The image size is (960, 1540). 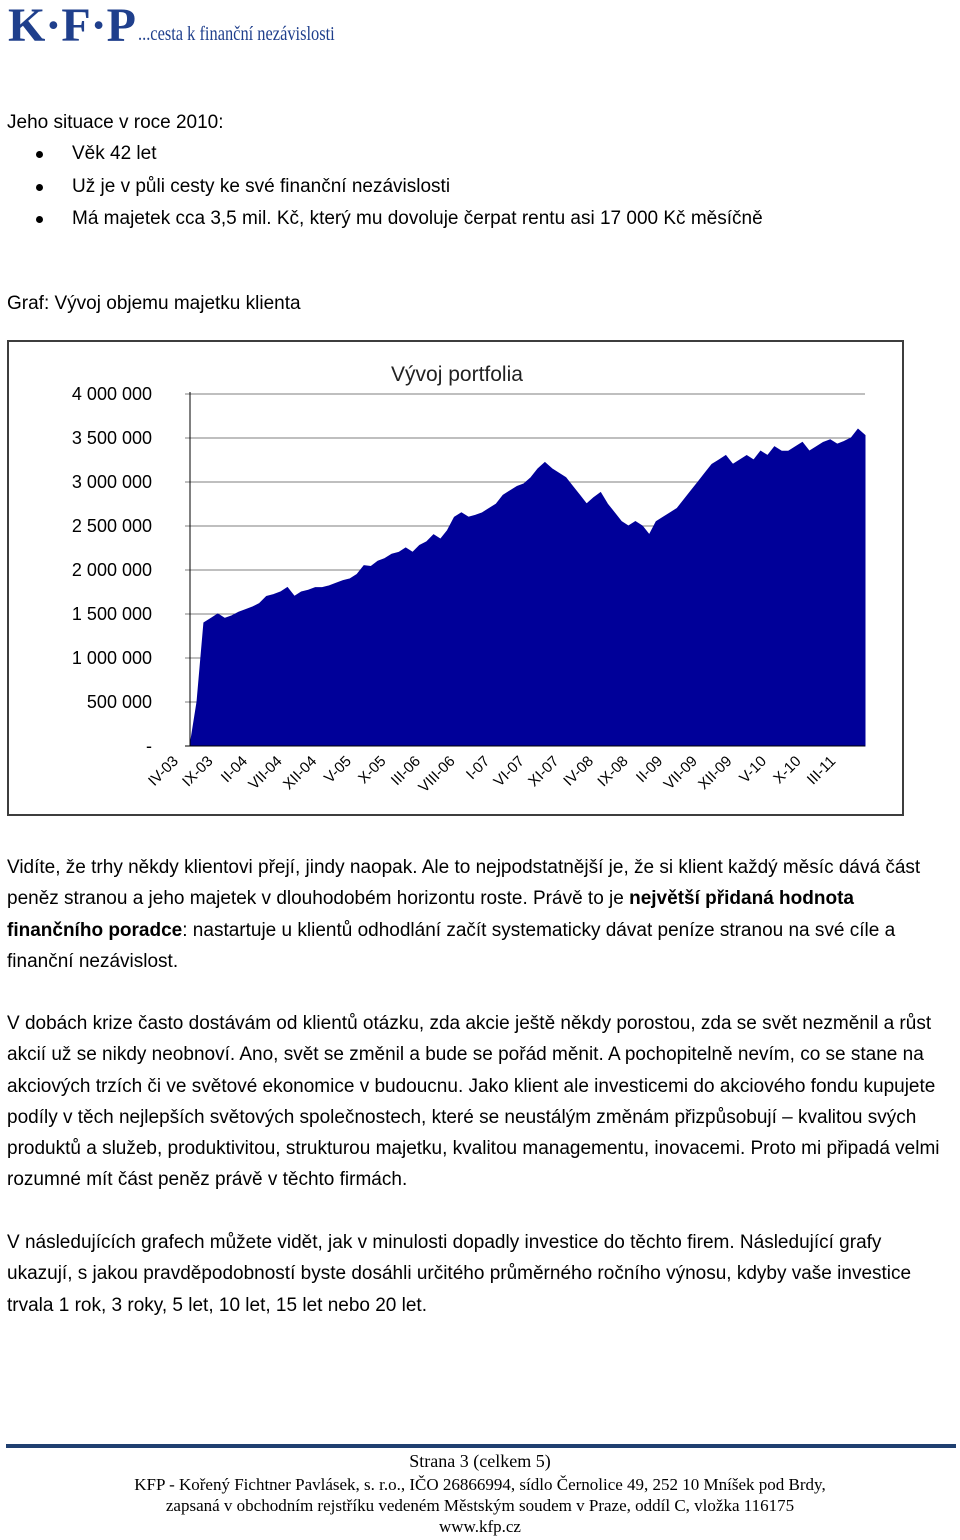 I want to click on situation-heading: Jeho situace v roce 2010:, so click(x=115, y=122).